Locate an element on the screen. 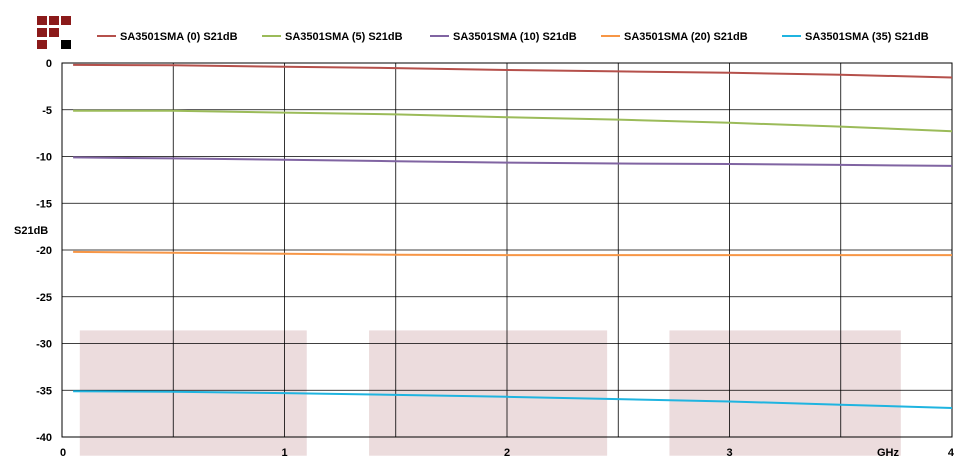 The width and height of the screenshot is (962, 463). y-tick-label: -5 is located at coordinates (47, 111).